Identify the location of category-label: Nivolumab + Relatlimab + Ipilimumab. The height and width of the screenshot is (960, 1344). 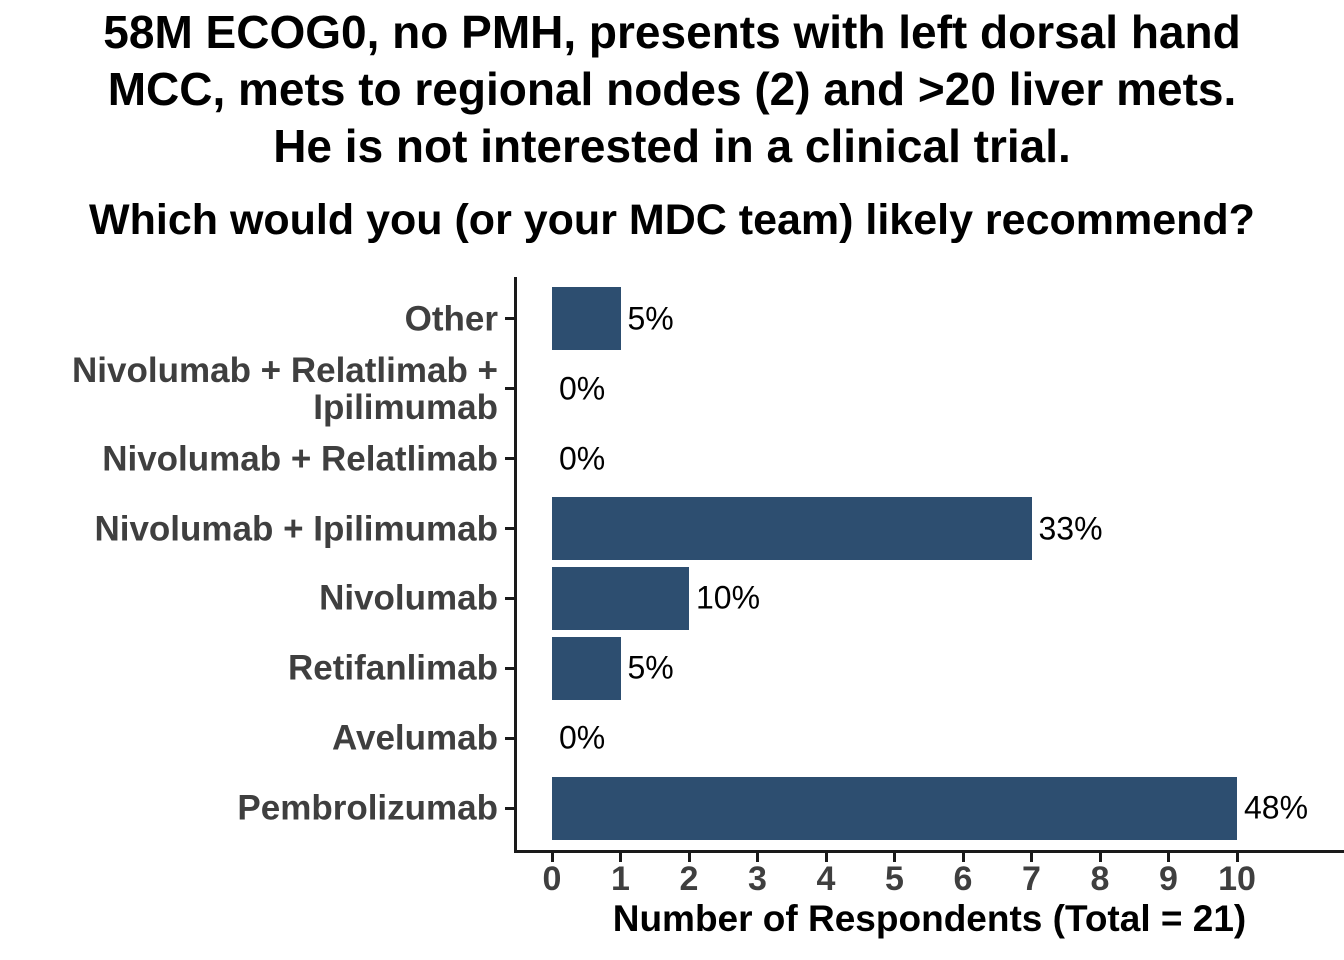
(249, 389).